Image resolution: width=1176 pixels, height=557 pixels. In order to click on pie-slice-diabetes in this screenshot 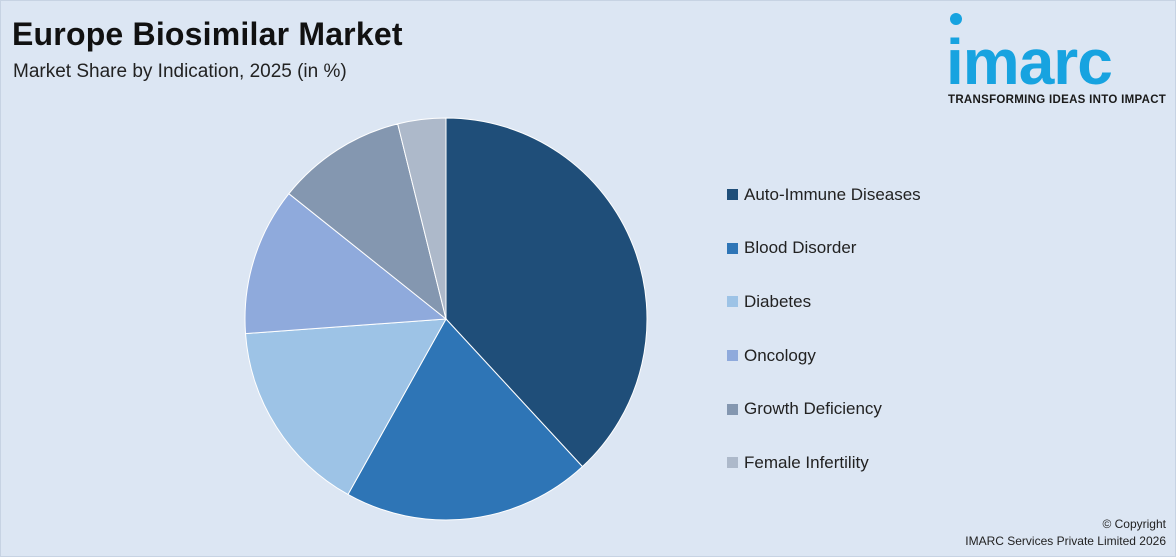, I will do `click(345, 407)`.